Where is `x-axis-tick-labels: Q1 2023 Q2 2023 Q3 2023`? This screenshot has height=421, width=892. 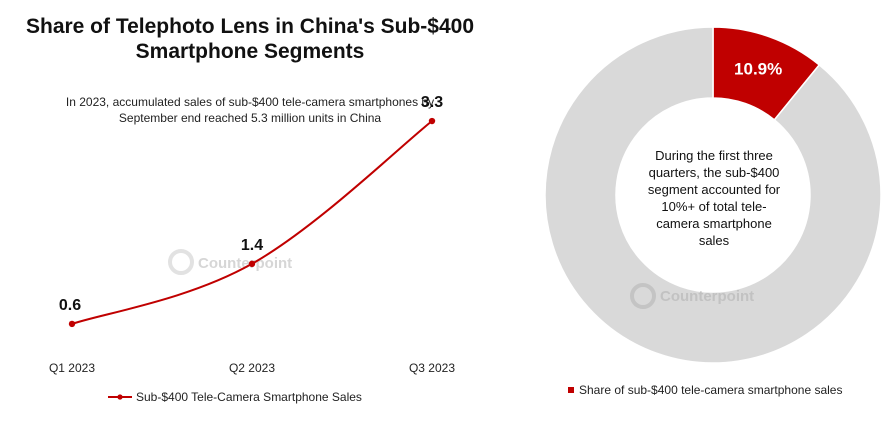 x-axis-tick-labels: Q1 2023 Q2 2023 Q3 2023 is located at coordinates (252, 368).